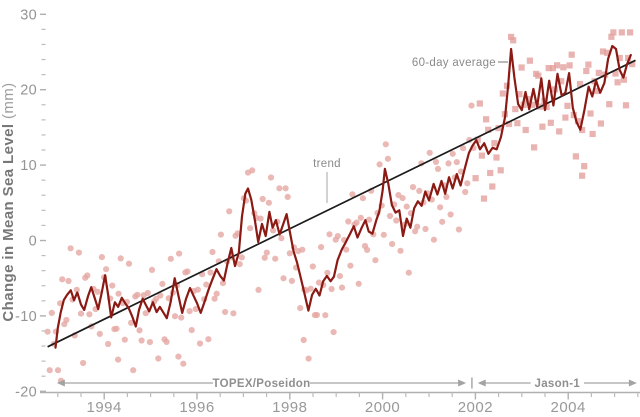  I want to click on y-tick-label: 0, so click(33, 242).